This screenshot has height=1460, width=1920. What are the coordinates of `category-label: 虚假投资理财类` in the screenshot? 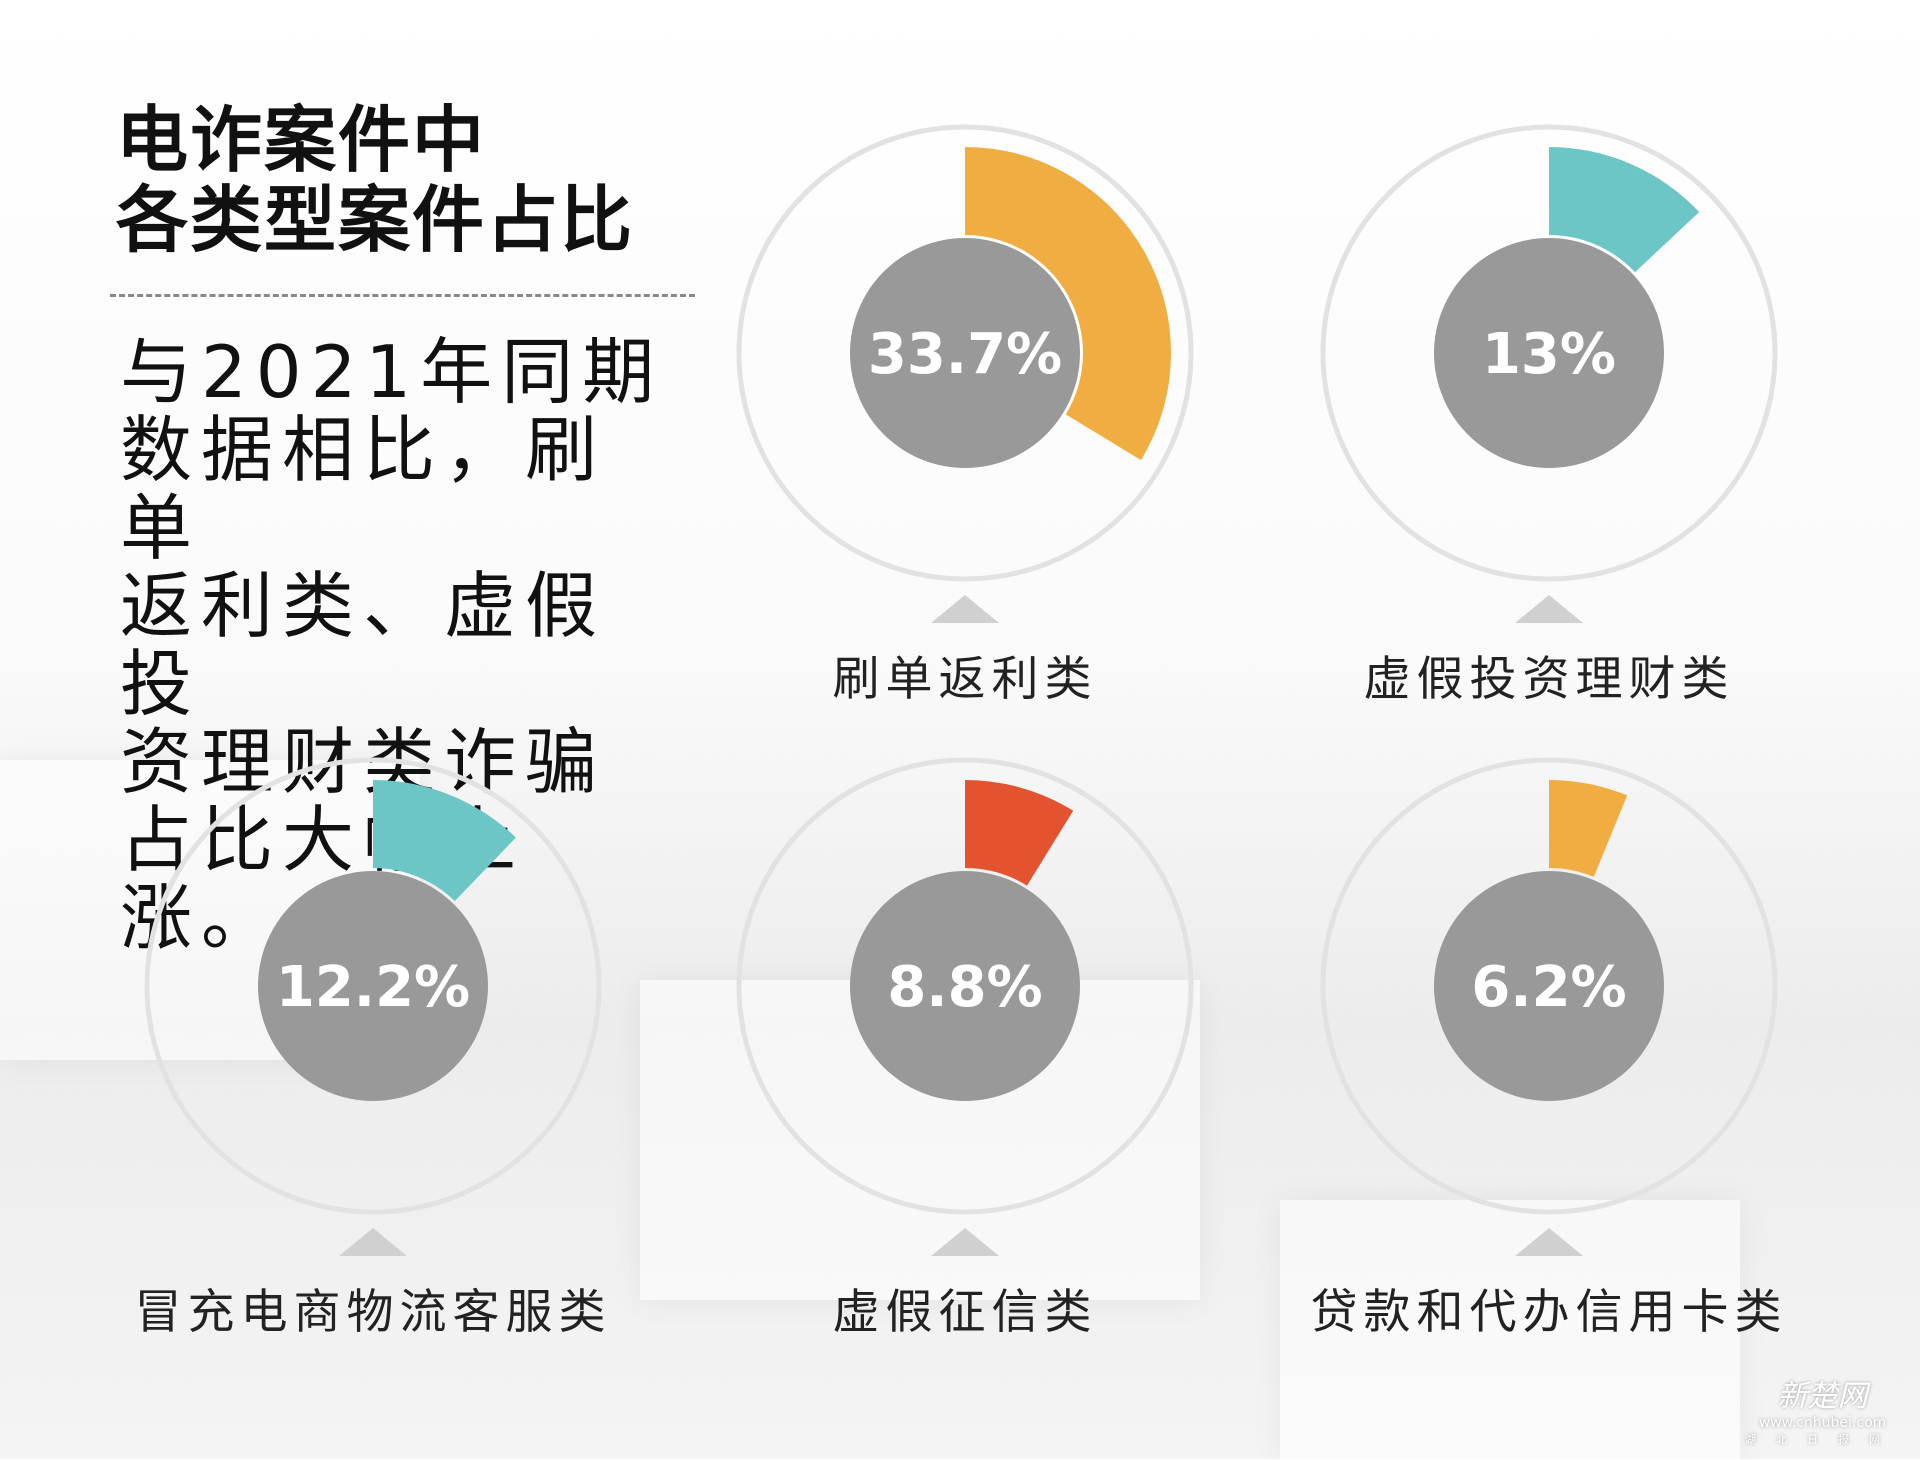 It's located at (1549, 679).